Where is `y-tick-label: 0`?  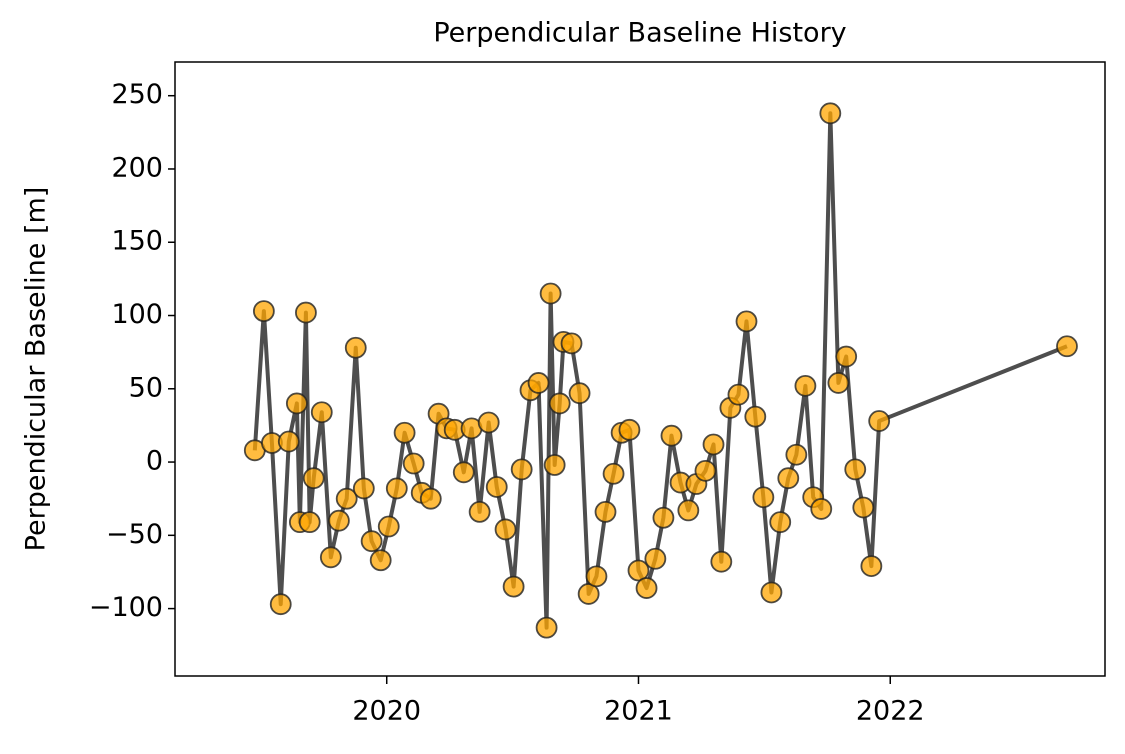 y-tick-label: 0 is located at coordinates (154, 461).